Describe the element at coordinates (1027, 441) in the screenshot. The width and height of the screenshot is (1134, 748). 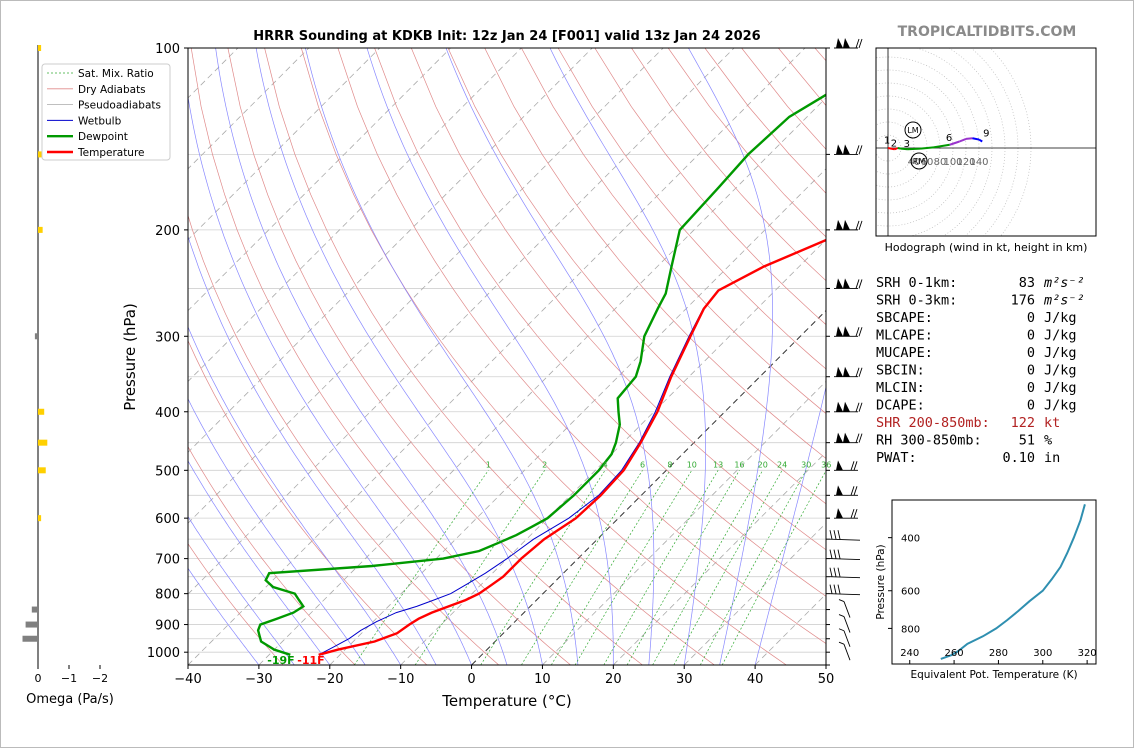
I see `parameter-value: 51` at that location.